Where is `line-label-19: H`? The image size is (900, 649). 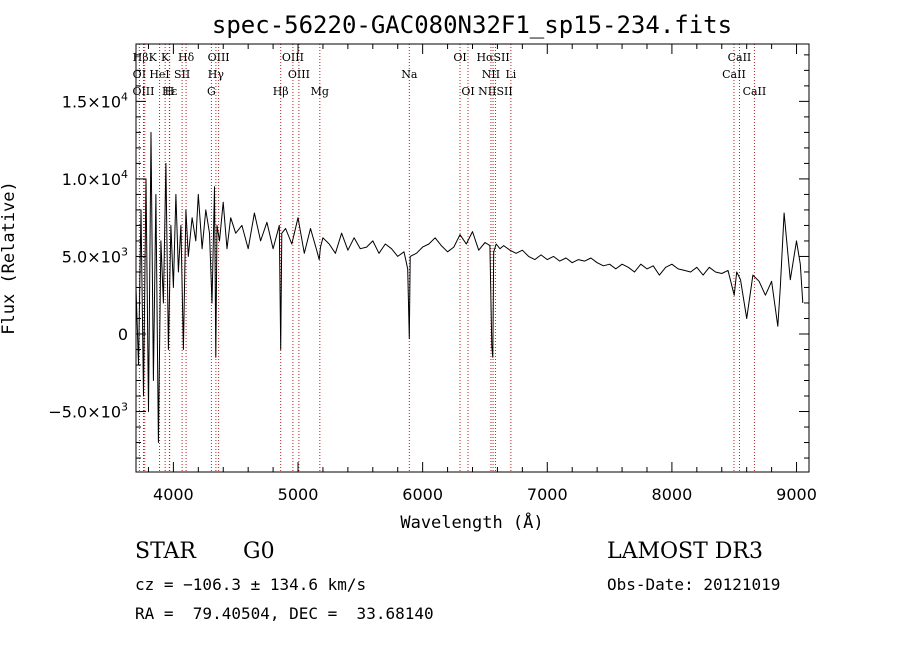 line-label-19: H is located at coordinates (170, 91).